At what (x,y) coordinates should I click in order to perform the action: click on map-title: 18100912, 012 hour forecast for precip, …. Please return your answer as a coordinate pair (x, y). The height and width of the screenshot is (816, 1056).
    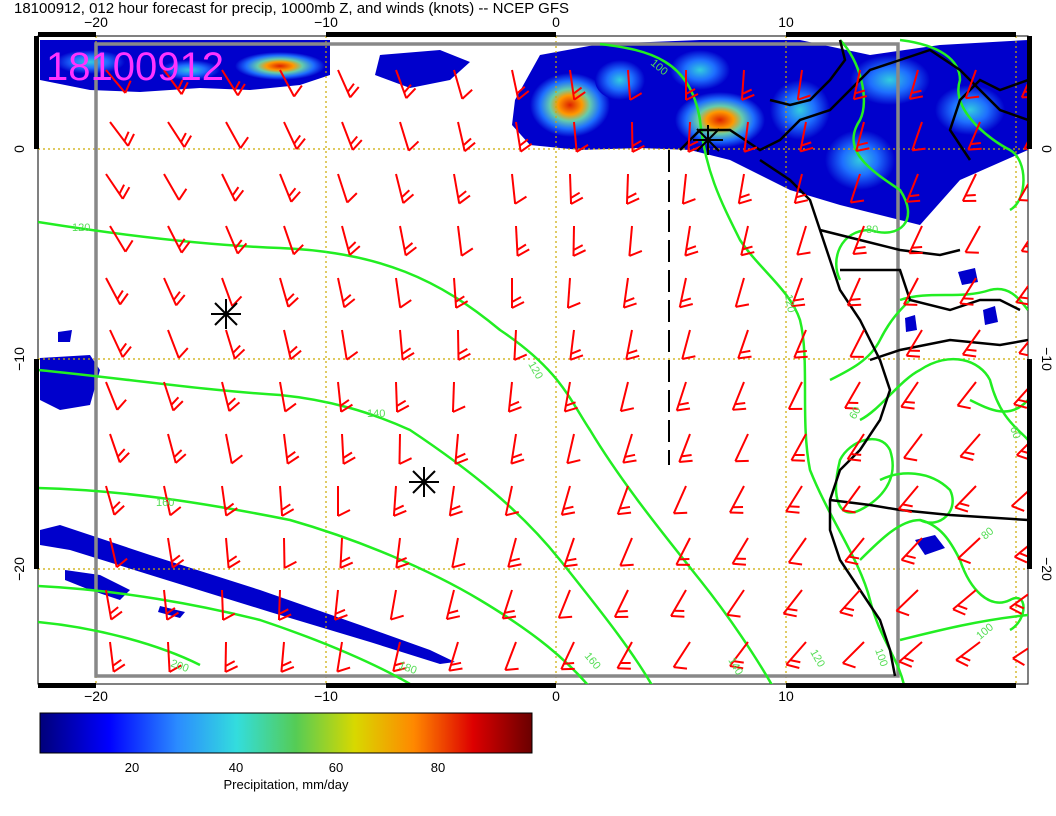
    Looking at the image, I should click on (291, 8).